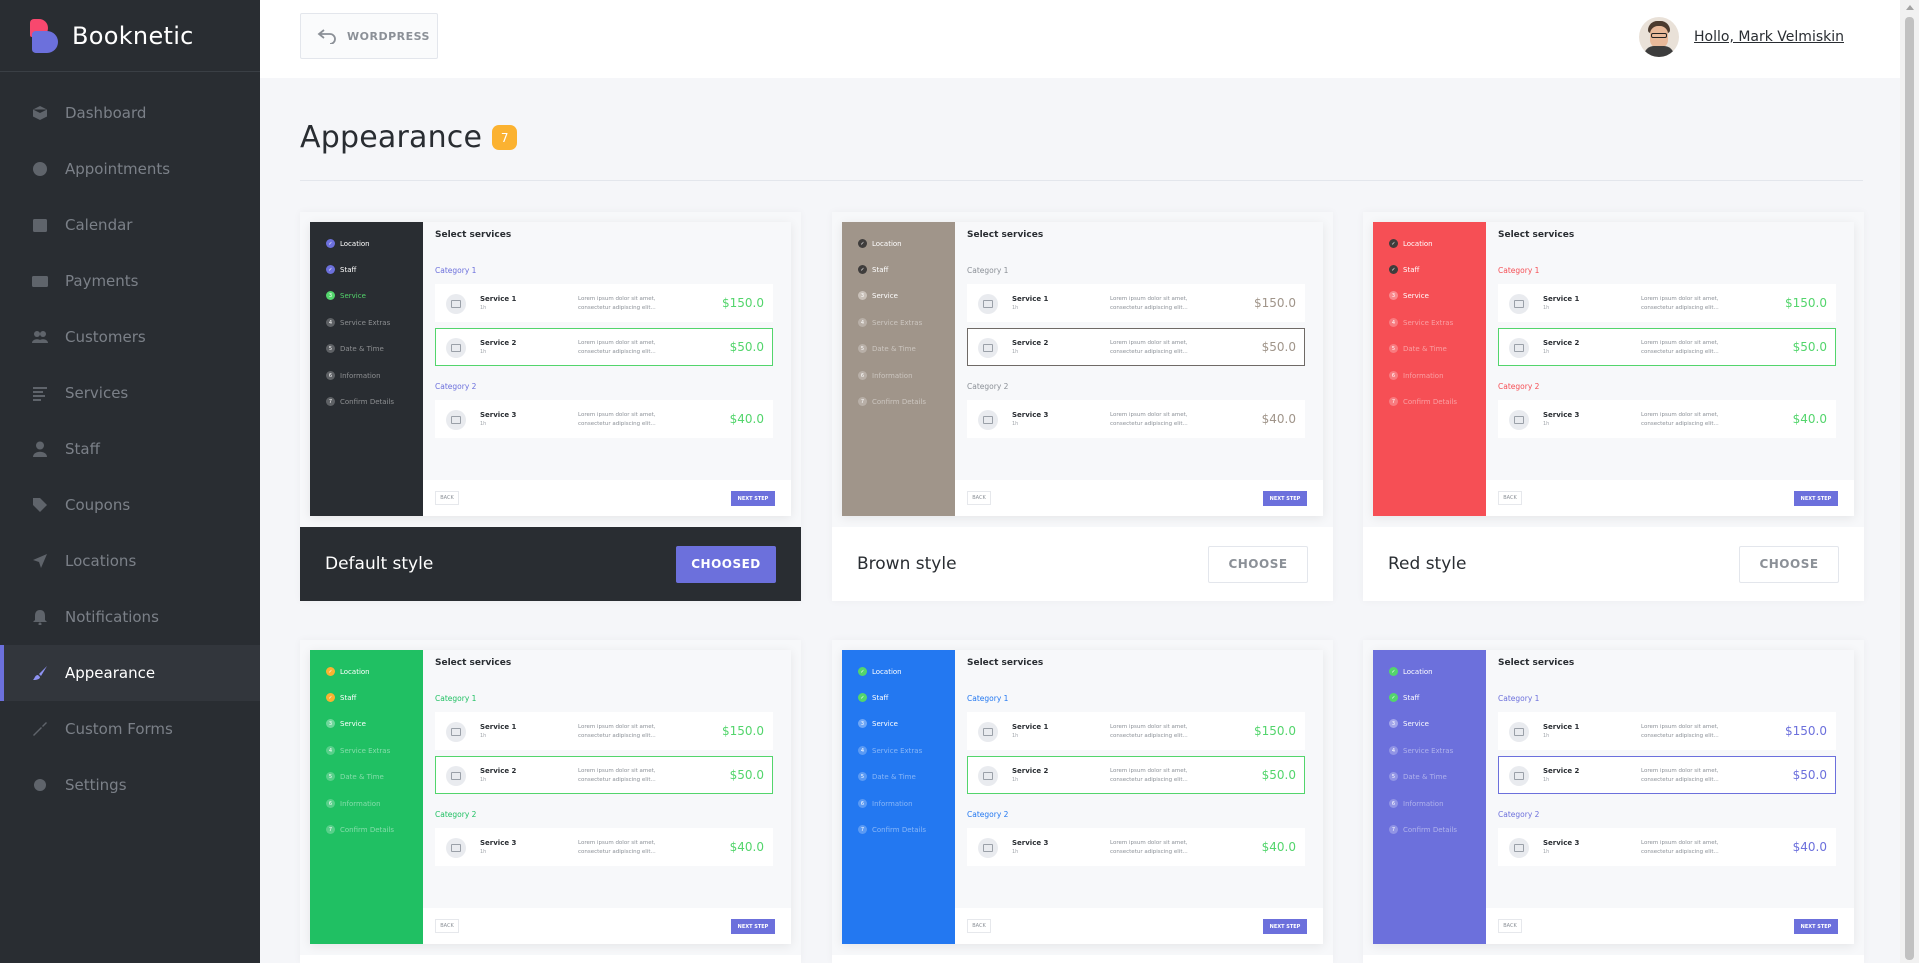 Image resolution: width=1919 pixels, height=963 pixels. What do you see at coordinates (1423, 803) in the screenshot?
I see `preview-step-label: Information` at bounding box center [1423, 803].